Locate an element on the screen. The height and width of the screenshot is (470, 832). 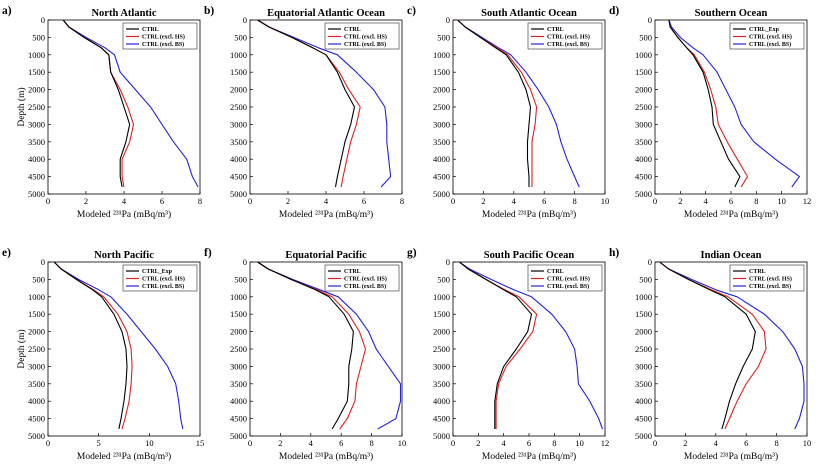
series-line-ctrl-exp is located at coordinates (90, 345).